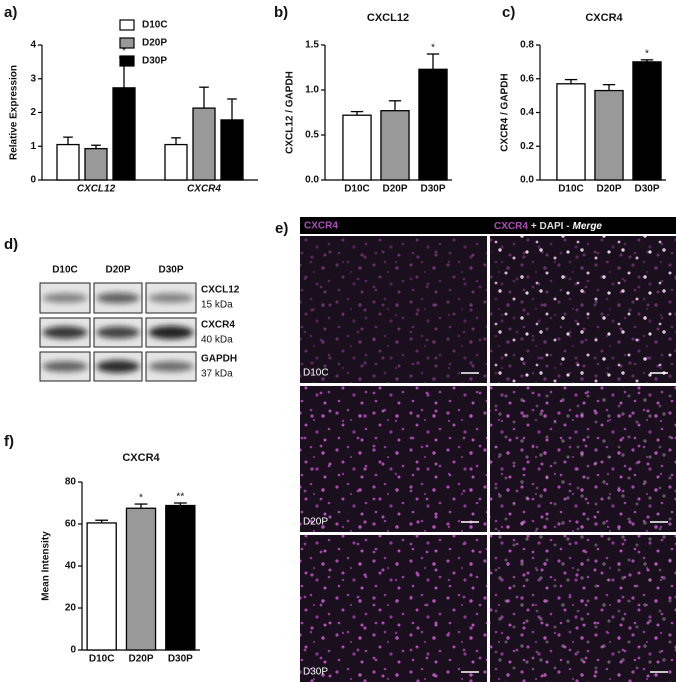  Describe the element at coordinates (46, 566) in the screenshot. I see `y-axis-label: Mean Intensity` at that location.